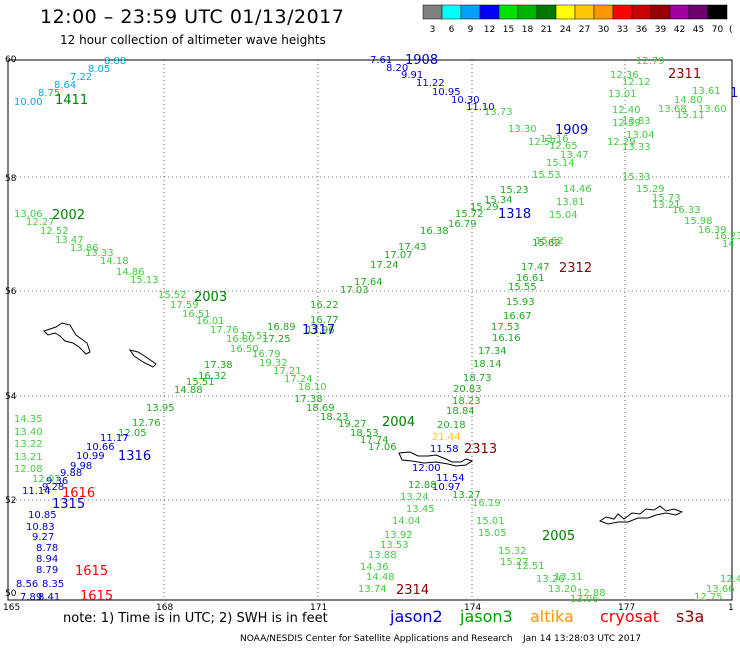 This screenshot has width=740, height=650. What do you see at coordinates (436, 459) in the screenshot?
I see `rat-islands-outline` at bounding box center [436, 459].